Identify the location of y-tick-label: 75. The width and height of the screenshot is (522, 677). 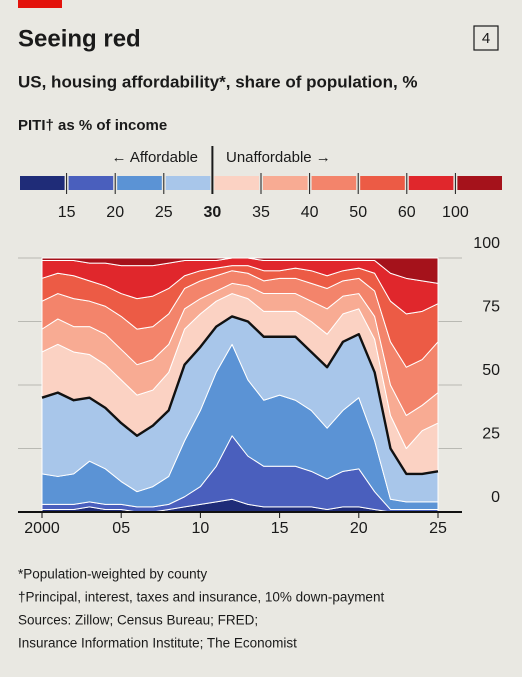
(491, 307).